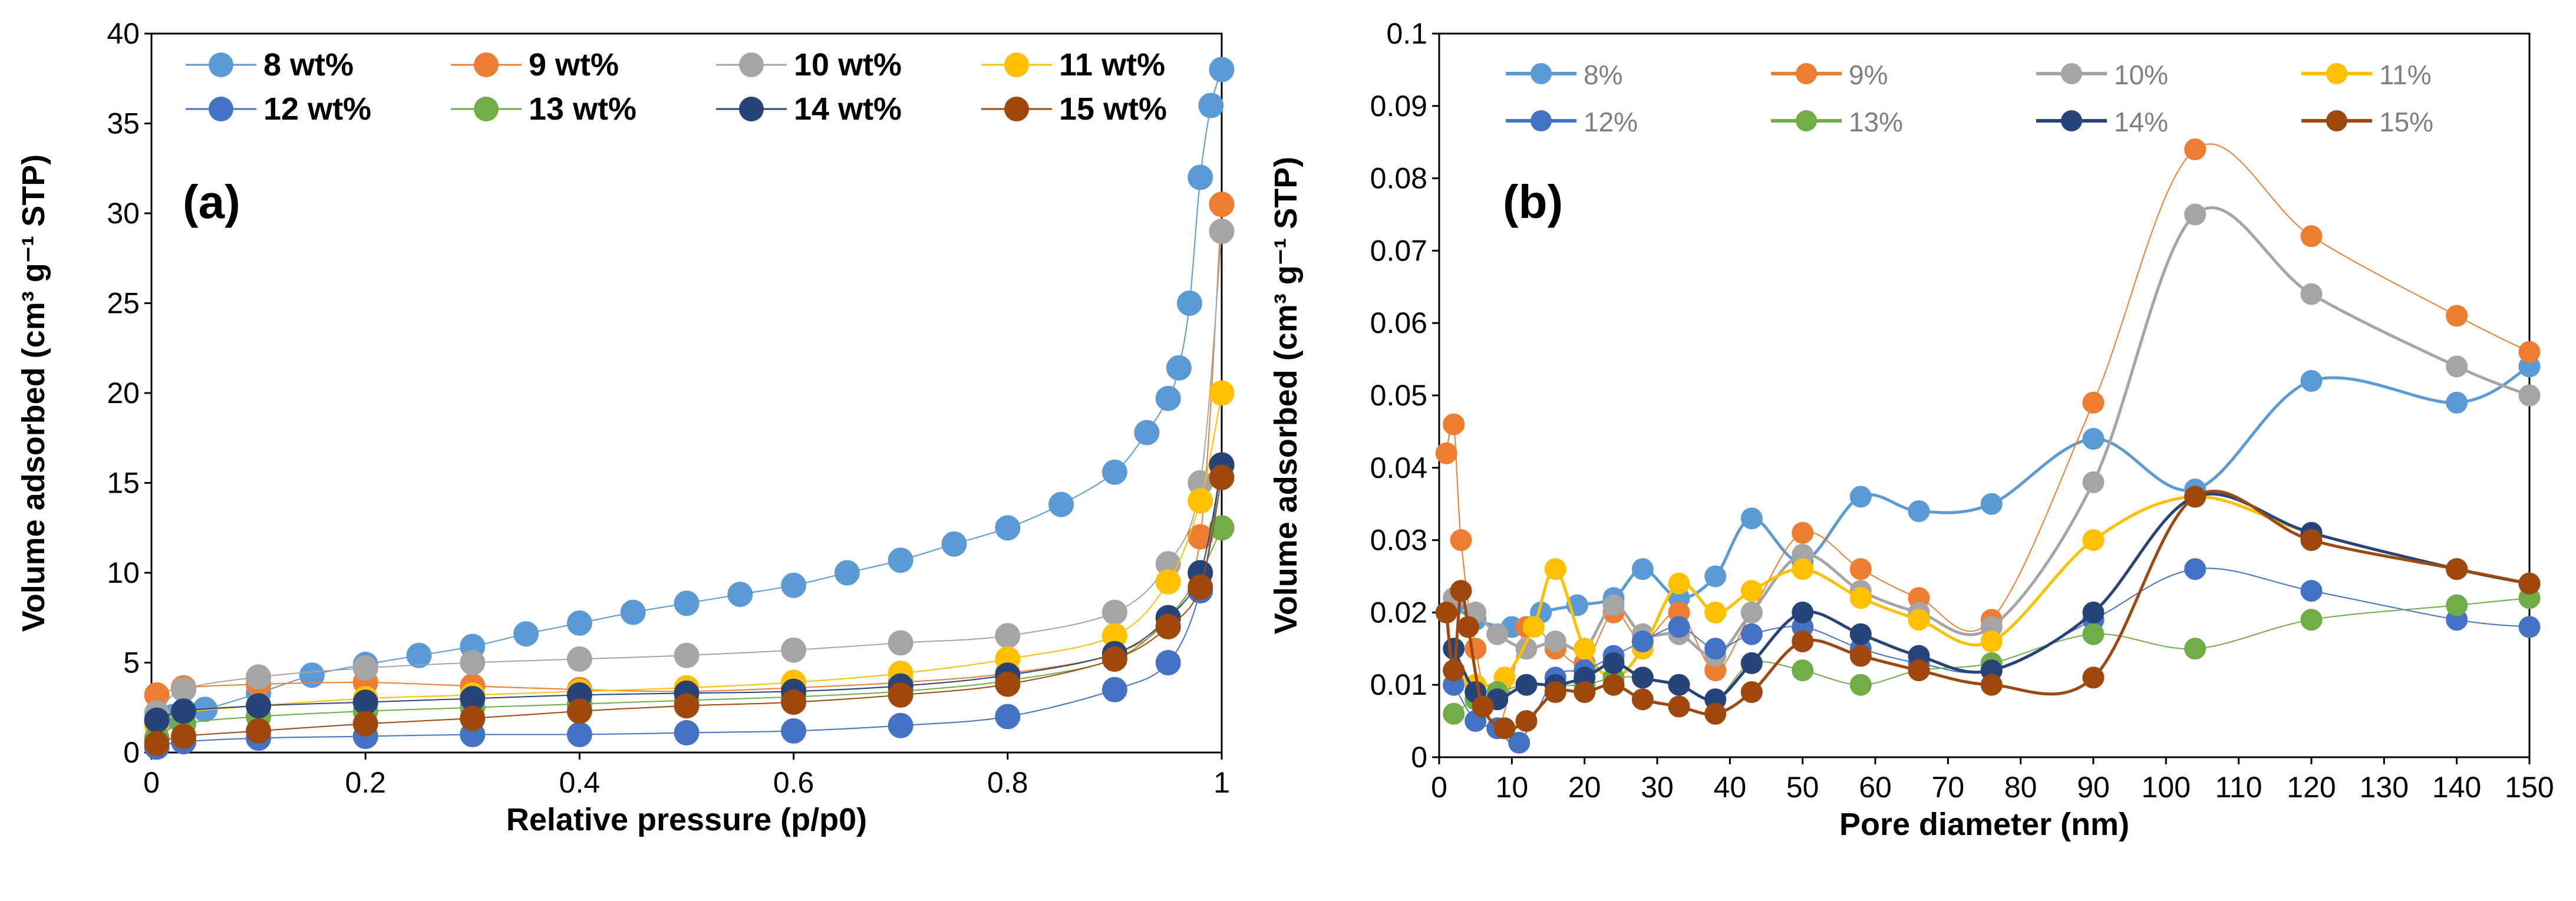  What do you see at coordinates (132, 662) in the screenshot?
I see `y-tick-label: 5` at bounding box center [132, 662].